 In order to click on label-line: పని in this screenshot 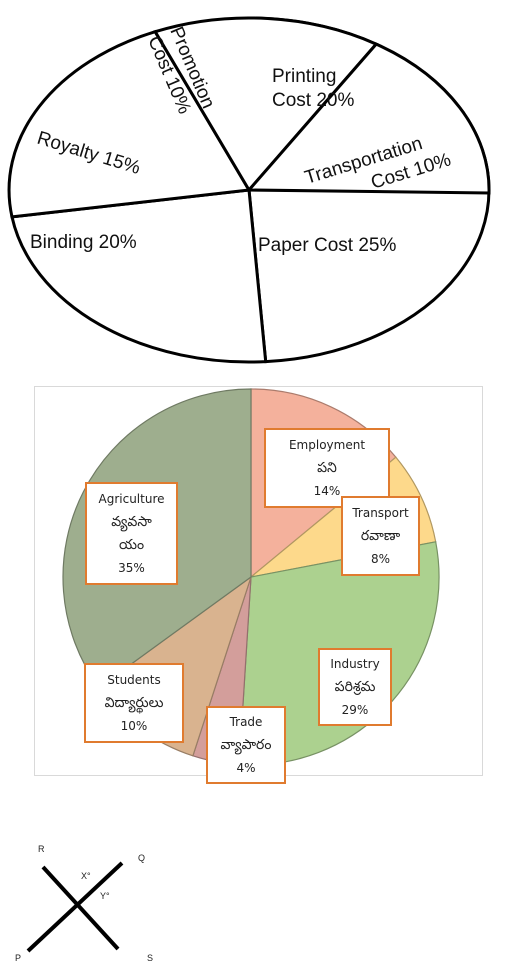, I will do `click(327, 468)`.